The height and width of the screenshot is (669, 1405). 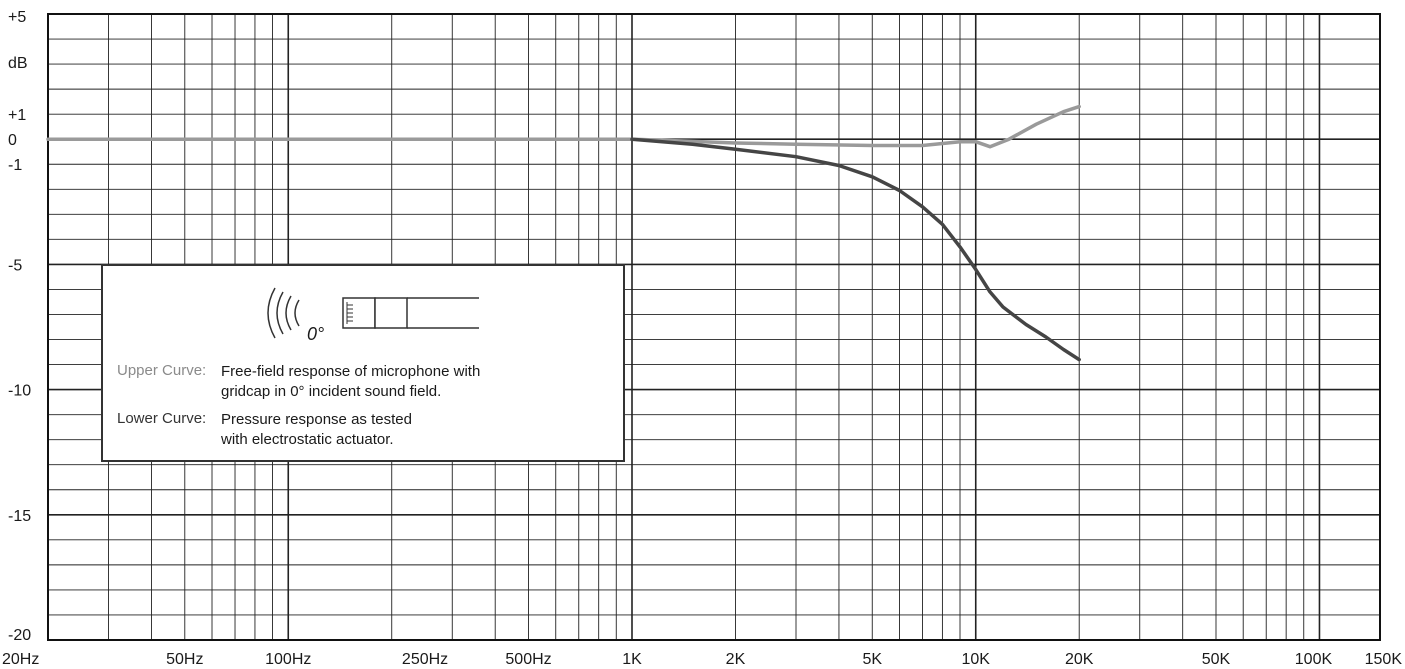 What do you see at coordinates (169, 382) in the screenshot?
I see `legend-upper-label: Upper Curve:` at bounding box center [169, 382].